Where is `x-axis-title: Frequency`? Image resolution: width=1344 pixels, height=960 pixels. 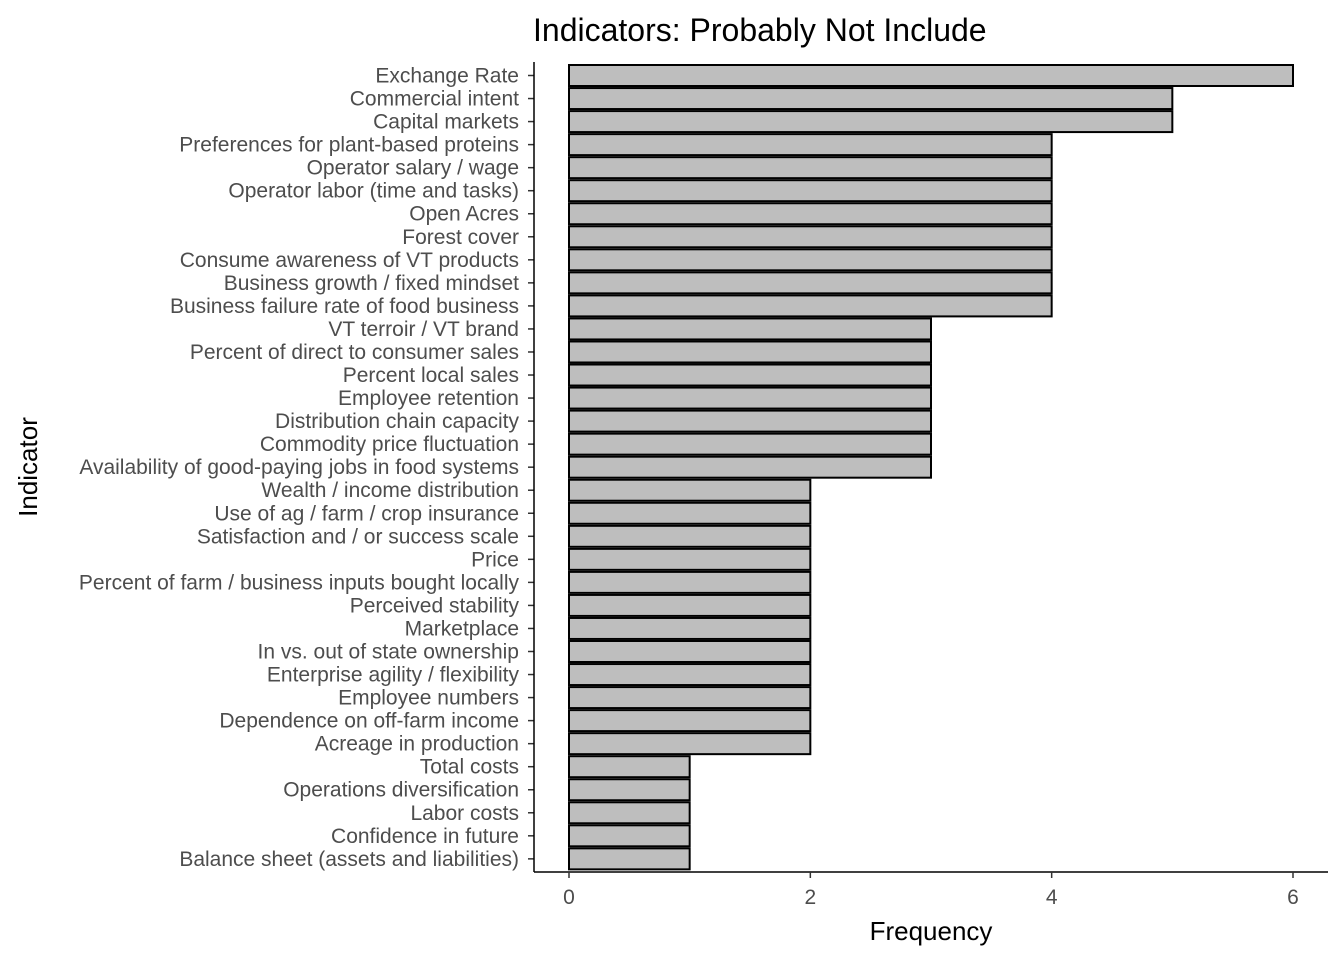
x-axis-title: Frequency is located at coordinates (931, 931).